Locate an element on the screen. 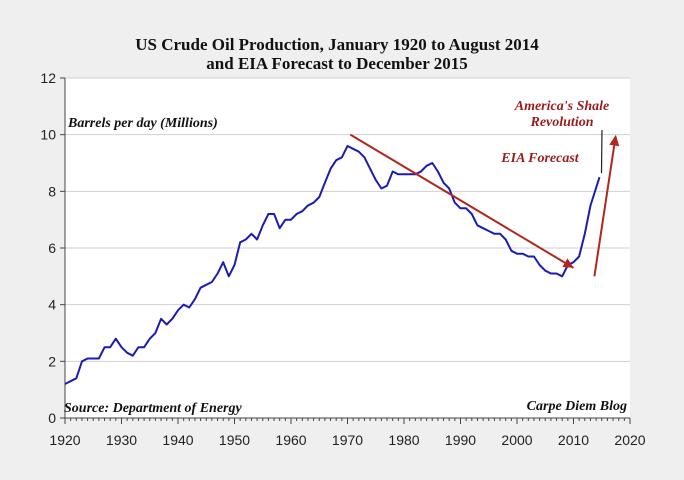 Image resolution: width=684 pixels, height=480 pixels. source-label: Source: Department of Energy is located at coordinates (153, 408).